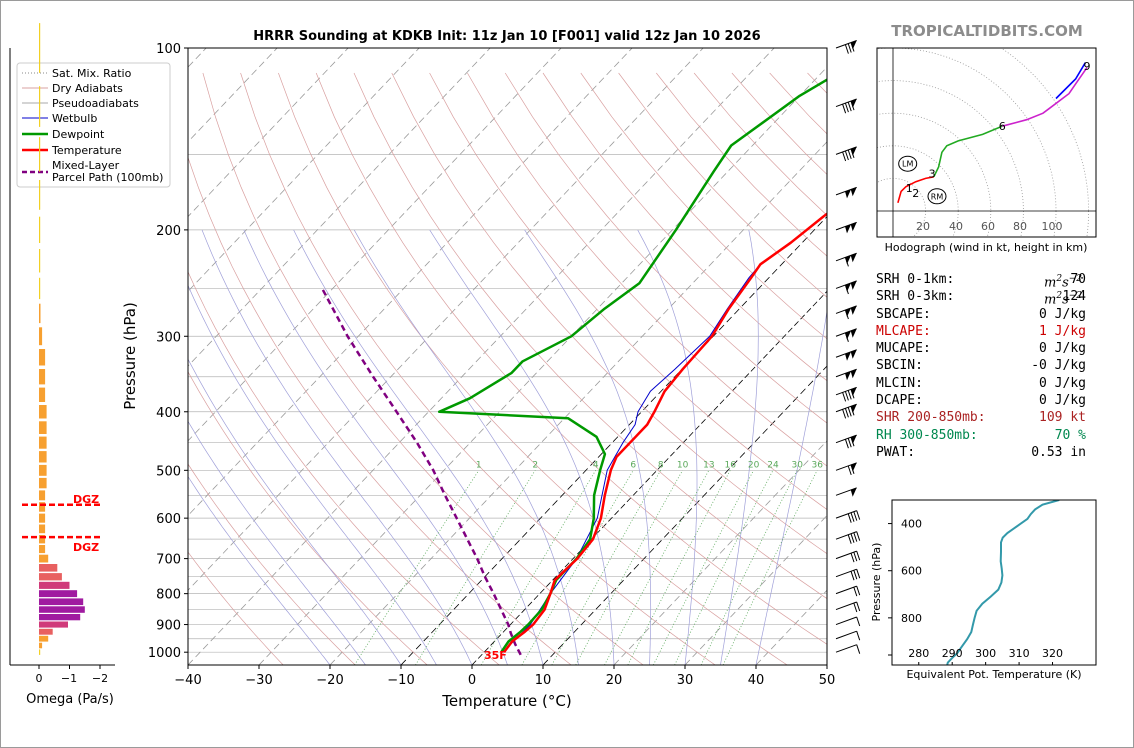  Describe the element at coordinates (86, 165) in the screenshot. I see `legend-label-parcel: Mixed-Layer` at that location.